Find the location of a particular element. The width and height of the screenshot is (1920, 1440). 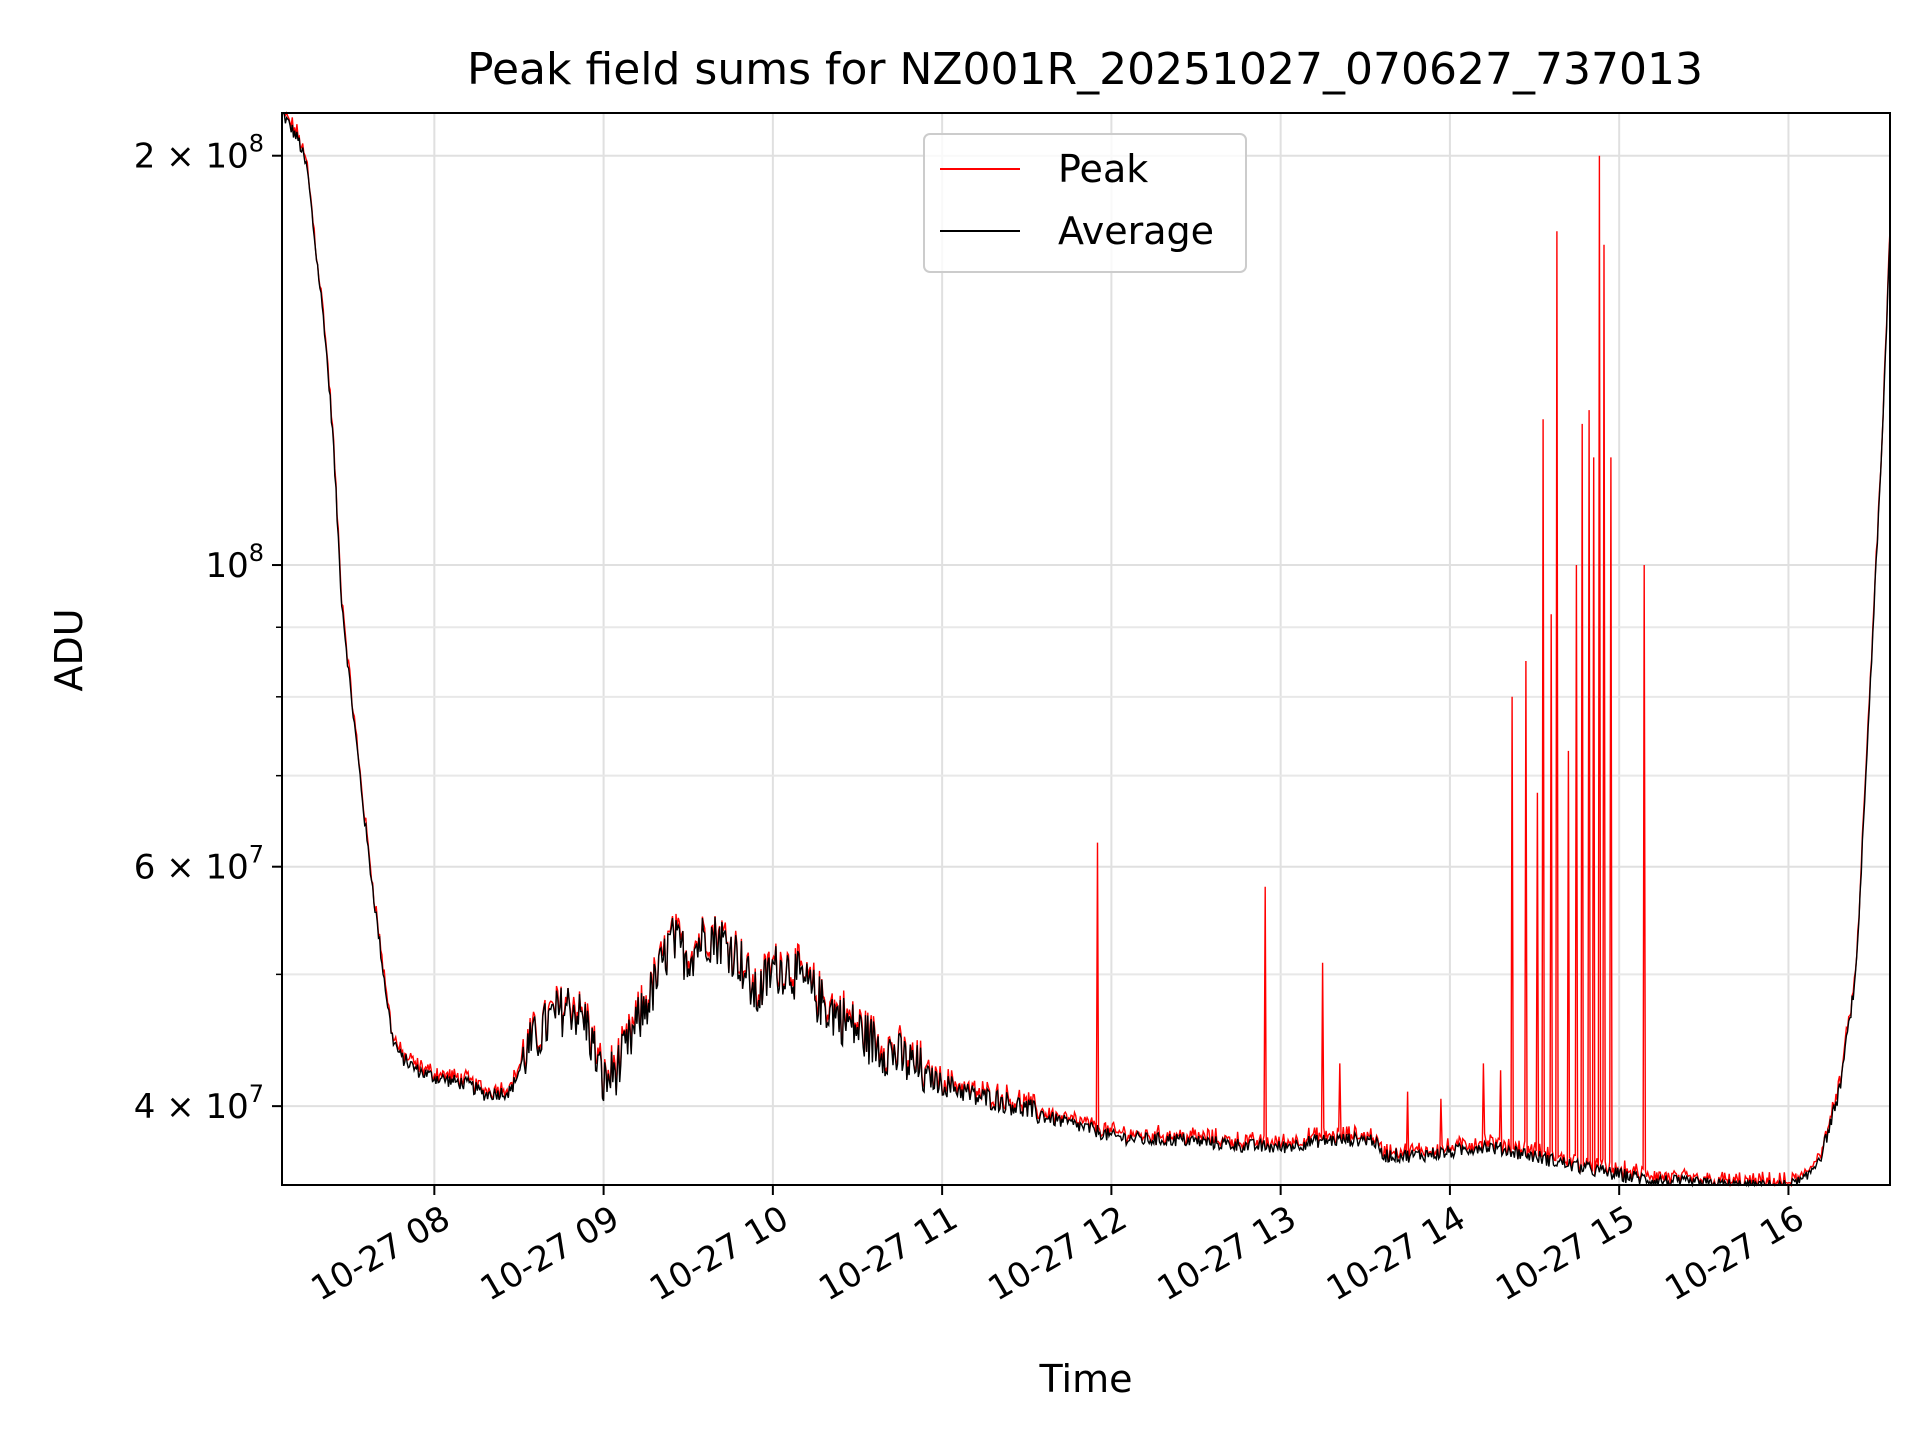

legend-label-average: Average is located at coordinates (1136, 231).